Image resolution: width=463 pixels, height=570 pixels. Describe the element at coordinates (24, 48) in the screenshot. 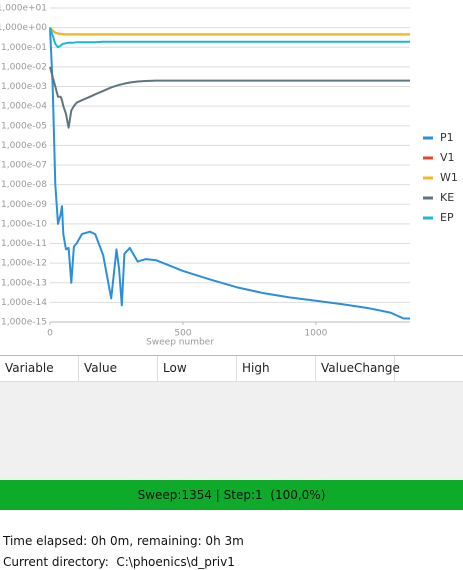

I see `y-tick-label: 1,000e-01` at that location.